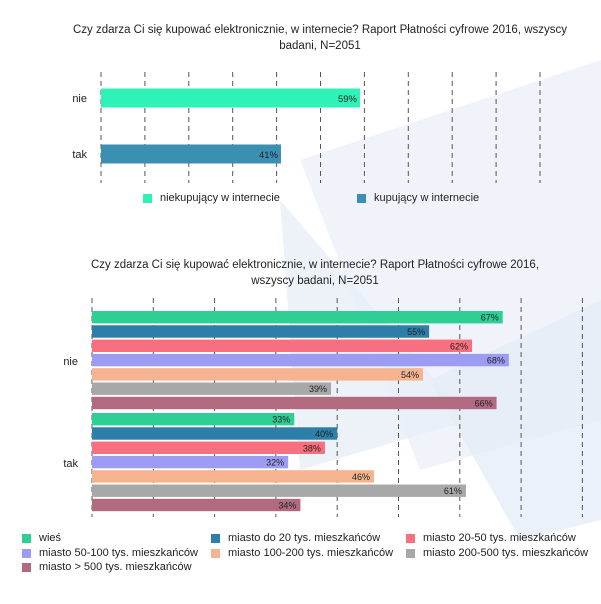 The image size is (601, 604). I want to click on chart1-data-label: 41%, so click(269, 155).